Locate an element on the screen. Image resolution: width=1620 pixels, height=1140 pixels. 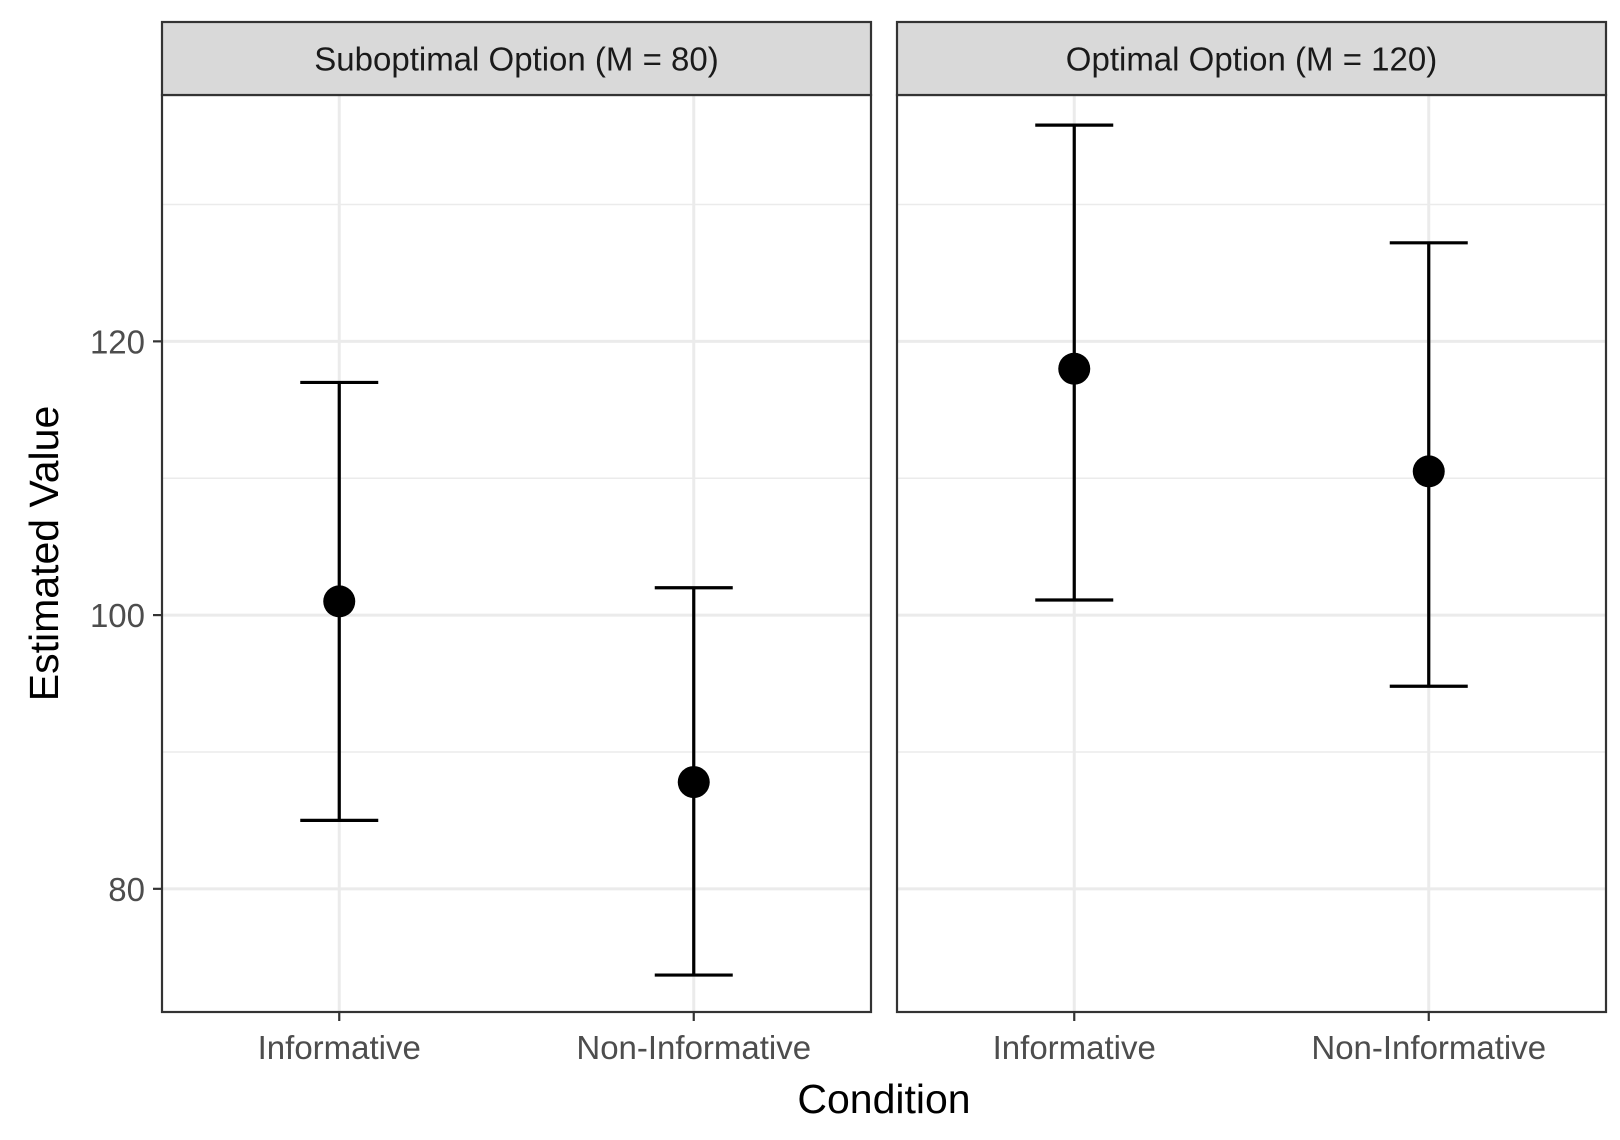
facet-strip-label: Suboptimal Option (M = 80) is located at coordinates (516, 59).